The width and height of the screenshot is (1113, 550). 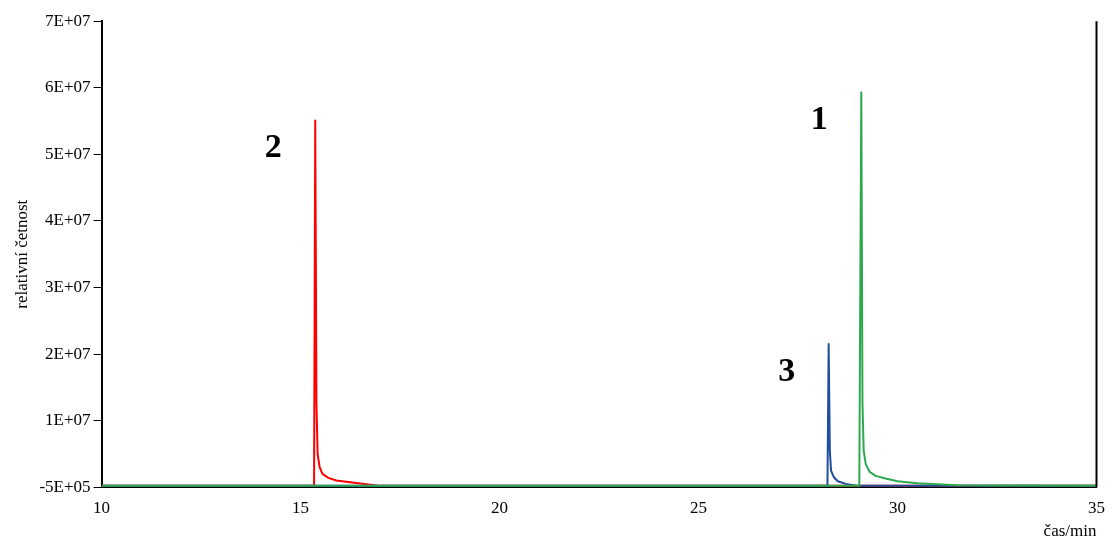 What do you see at coordinates (301, 507) in the screenshot?
I see `x-tick-label: 15` at bounding box center [301, 507].